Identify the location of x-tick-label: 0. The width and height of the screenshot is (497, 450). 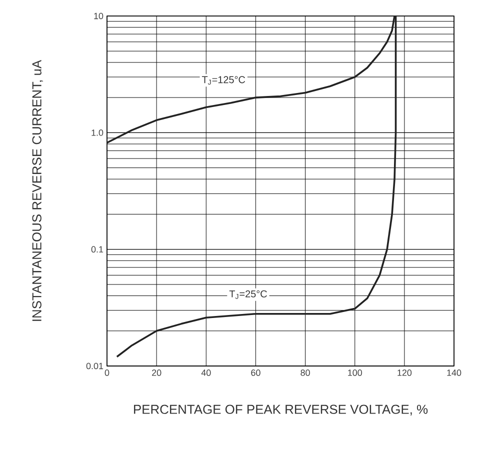
(107, 373).